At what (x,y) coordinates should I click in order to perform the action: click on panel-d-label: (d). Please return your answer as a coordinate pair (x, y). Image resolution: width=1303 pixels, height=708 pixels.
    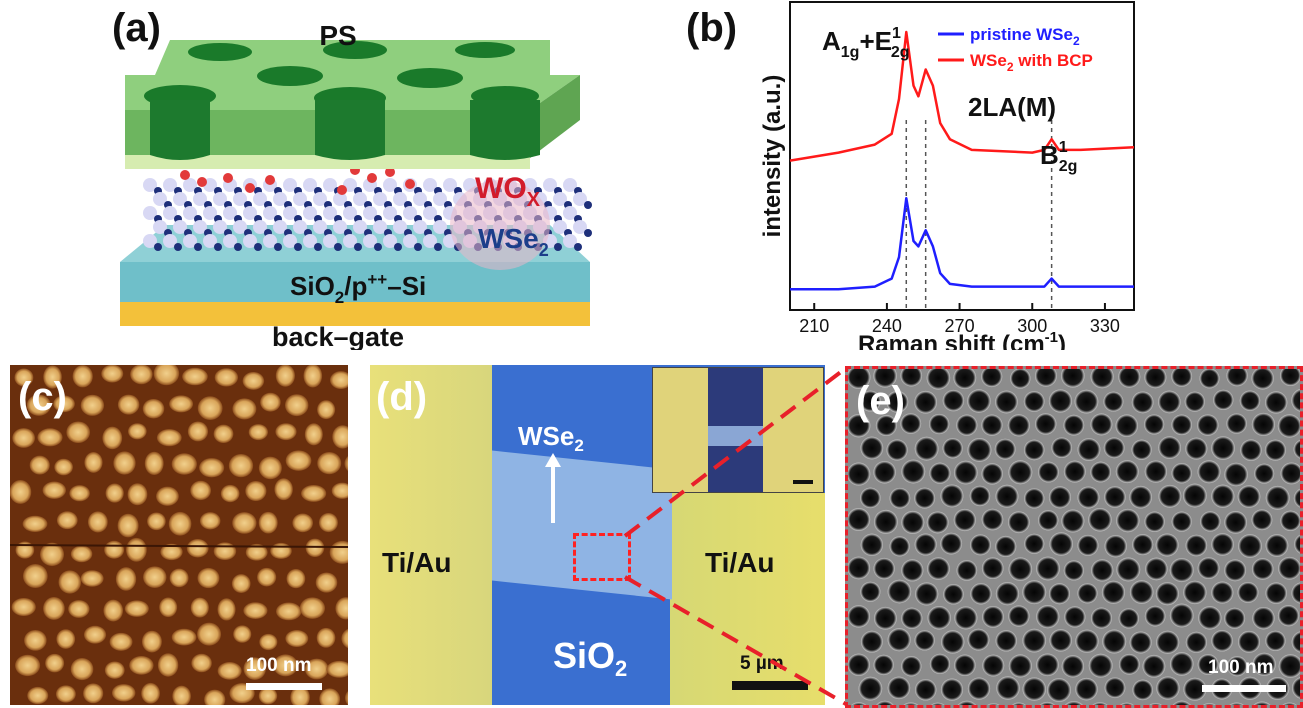
    Looking at the image, I should click on (402, 397).